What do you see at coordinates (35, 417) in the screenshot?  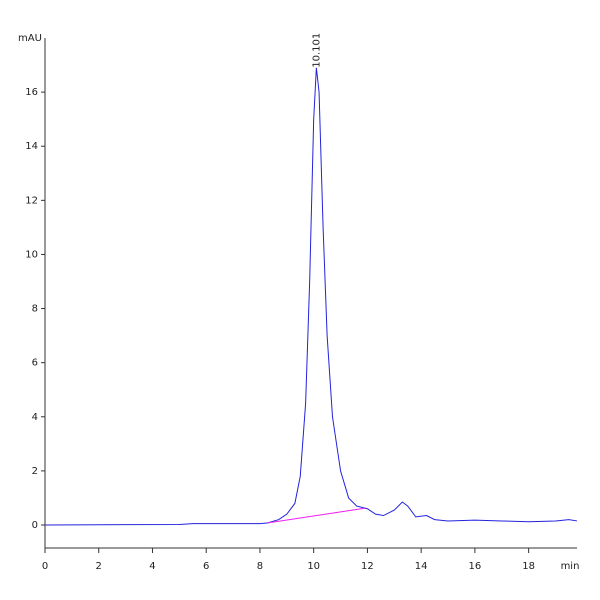 I see `y-tick-label: 4` at bounding box center [35, 417].